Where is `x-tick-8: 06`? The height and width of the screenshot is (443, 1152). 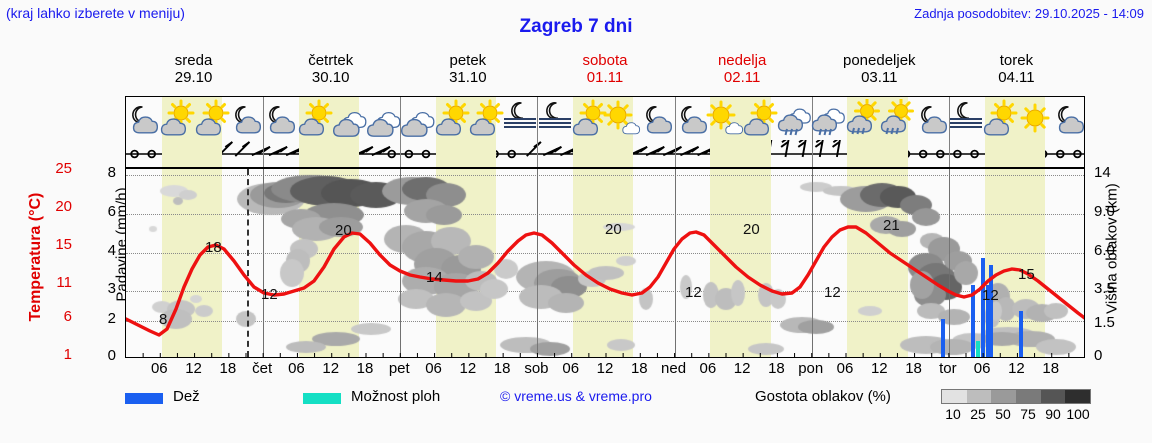 x-tick-8: 06 is located at coordinates (433, 368).